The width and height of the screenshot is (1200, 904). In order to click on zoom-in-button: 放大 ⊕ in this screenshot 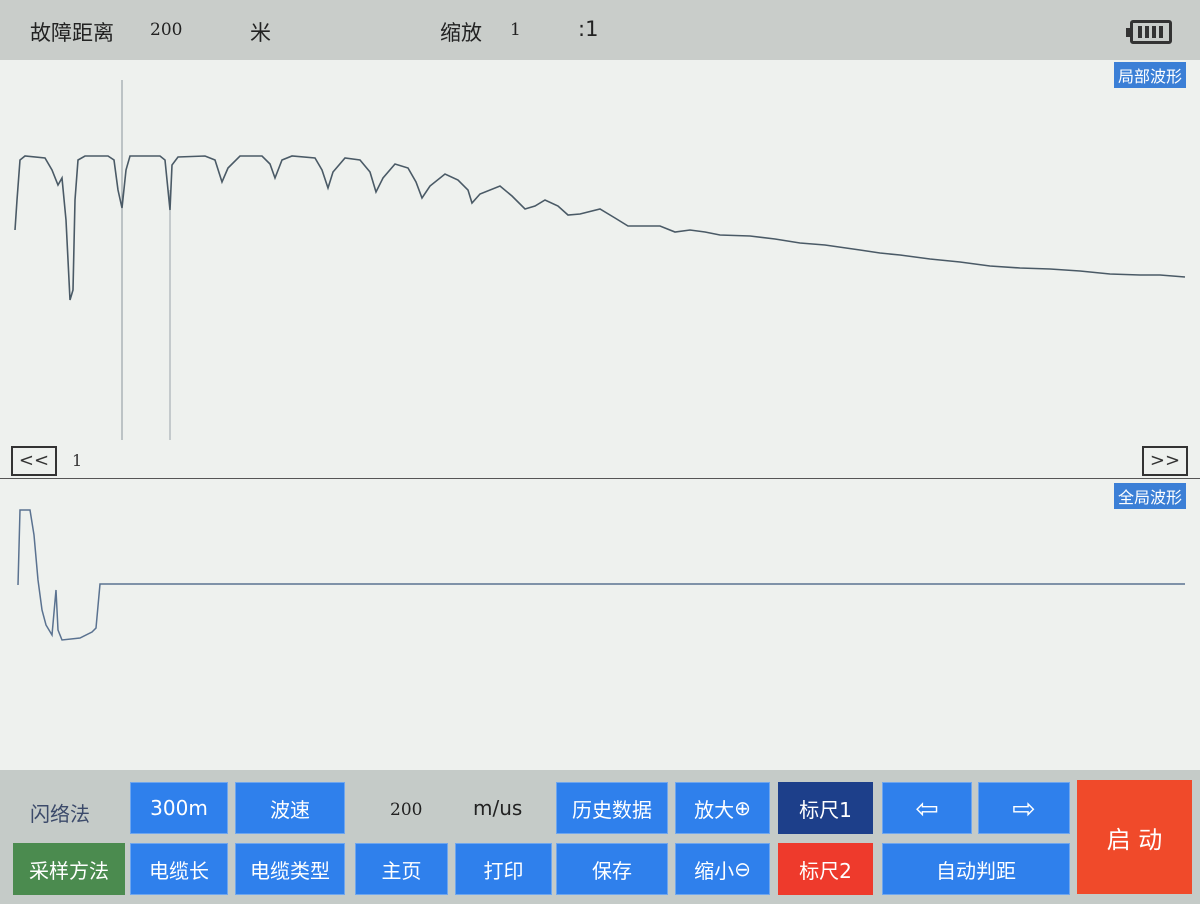, I will do `click(722, 808)`.